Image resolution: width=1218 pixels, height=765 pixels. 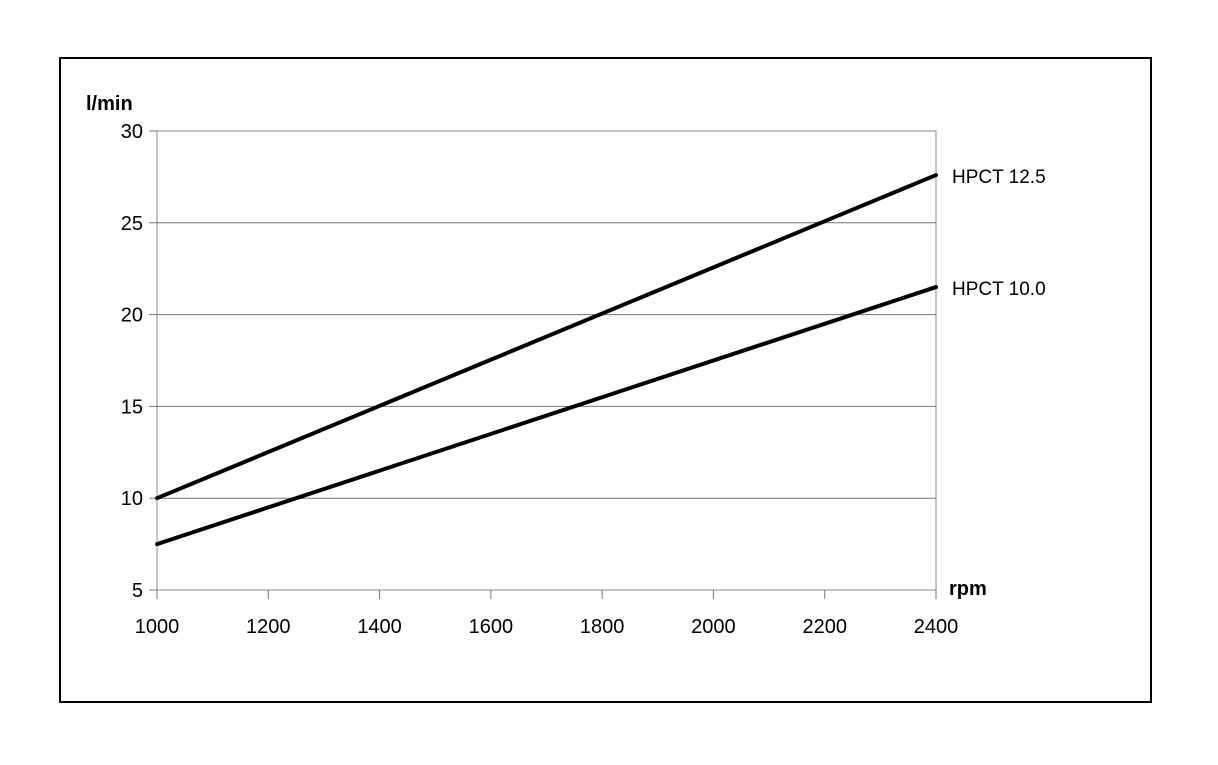 I want to click on x-tick-label: 2000, so click(x=713, y=627).